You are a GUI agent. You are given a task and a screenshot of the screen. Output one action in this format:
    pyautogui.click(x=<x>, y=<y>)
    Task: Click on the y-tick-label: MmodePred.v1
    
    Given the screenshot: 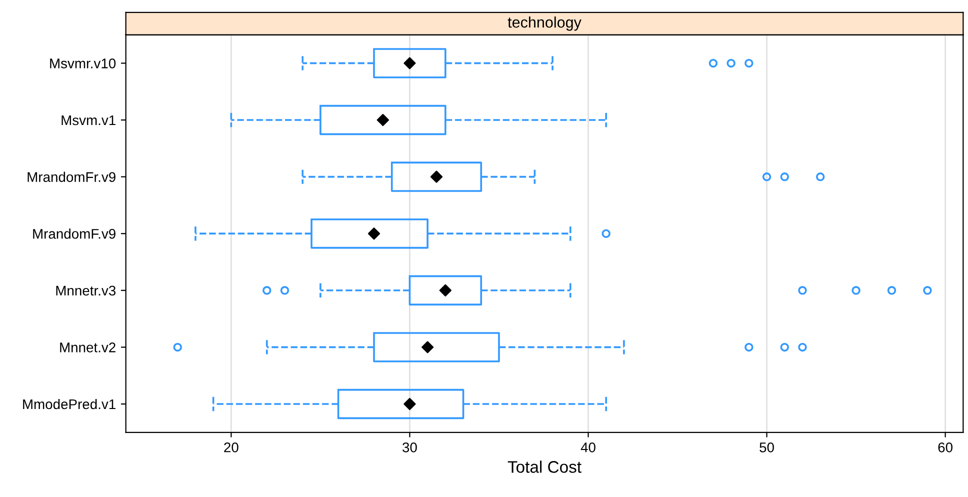 What is the action you would take?
    pyautogui.click(x=69, y=404)
    